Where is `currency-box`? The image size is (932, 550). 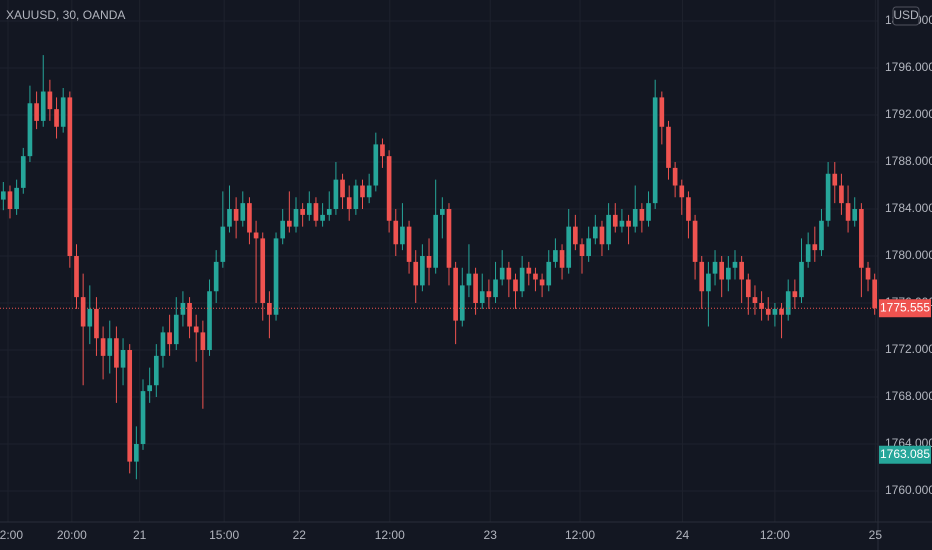
currency-box is located at coordinates (906, 16).